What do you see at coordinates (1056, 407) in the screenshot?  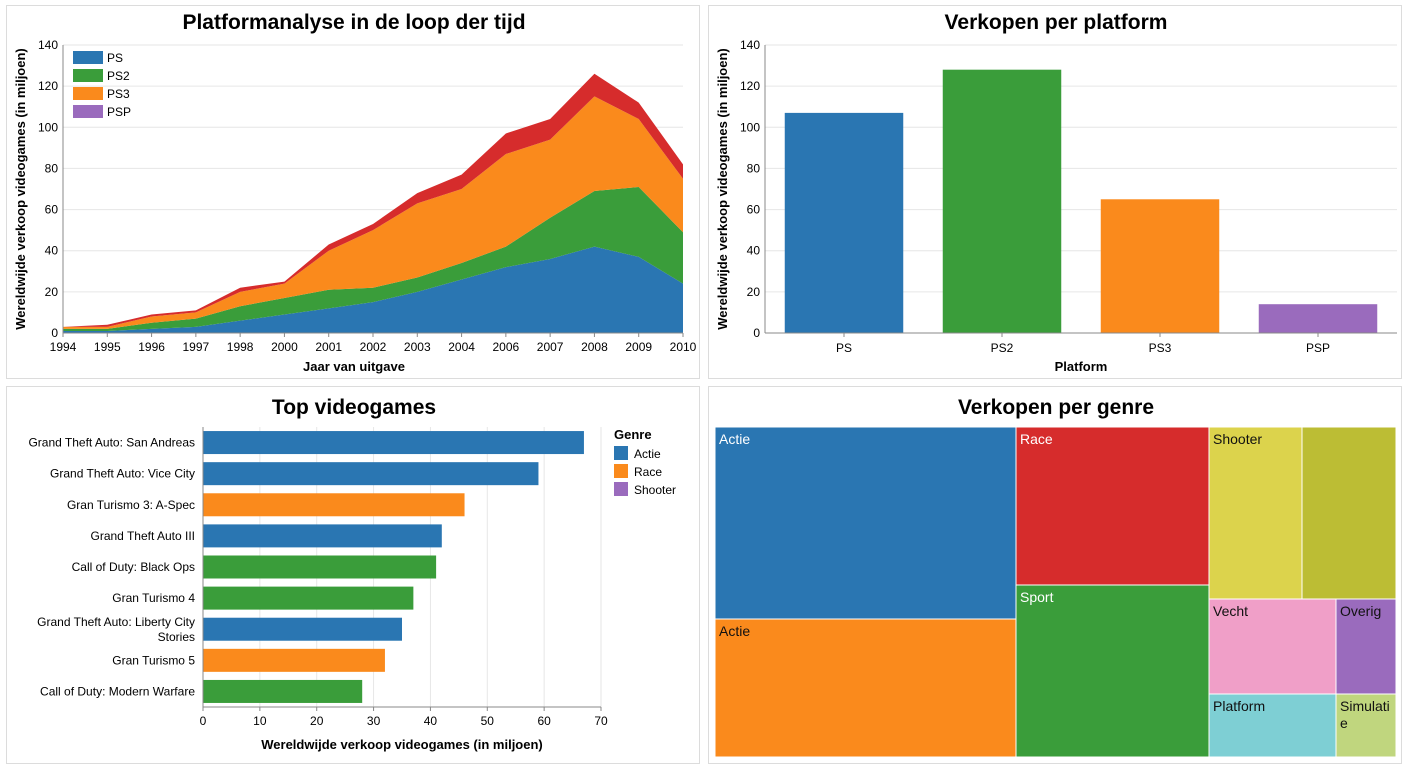 I see `chart-title: Verkopen per genre` at bounding box center [1056, 407].